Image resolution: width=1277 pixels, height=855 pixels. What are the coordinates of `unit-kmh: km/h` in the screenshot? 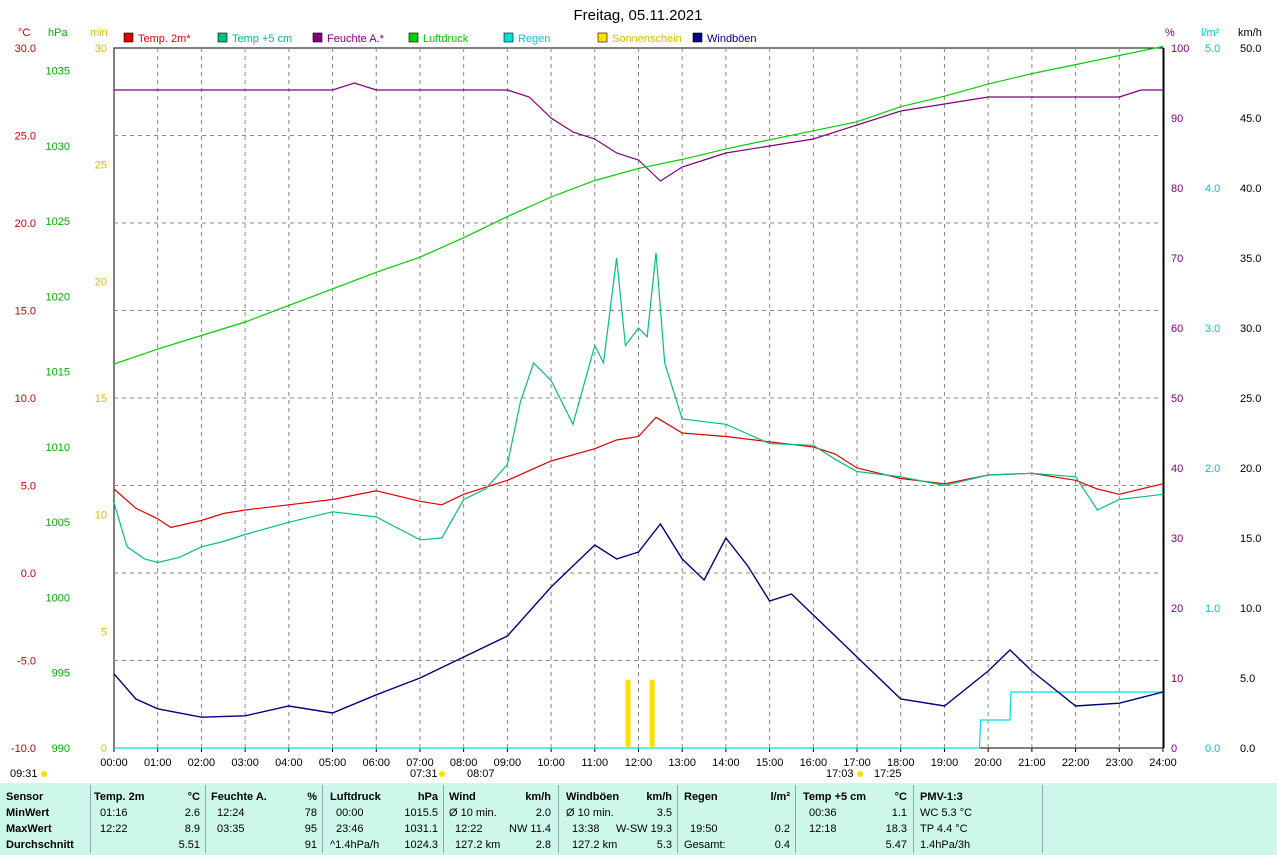 It's located at (1250, 33).